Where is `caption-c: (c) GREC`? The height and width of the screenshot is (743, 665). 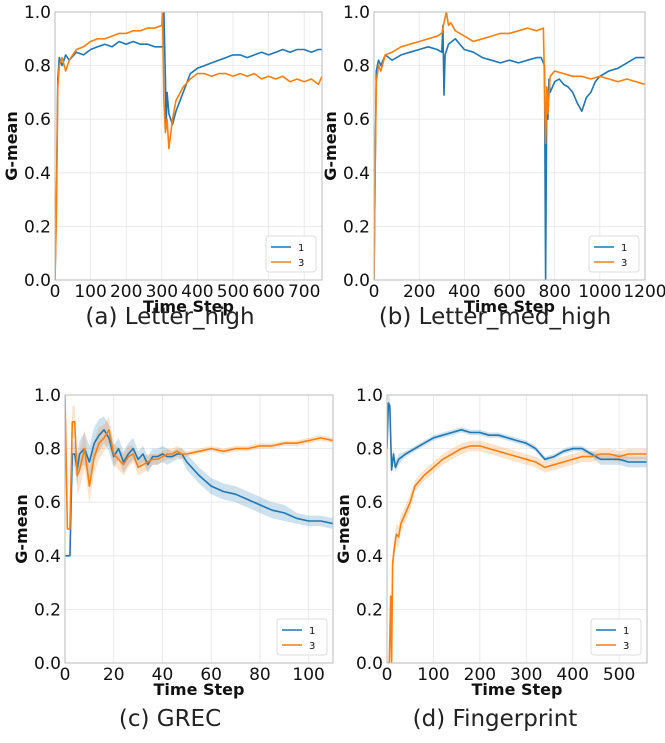
caption-c: (c) GREC is located at coordinates (170, 719).